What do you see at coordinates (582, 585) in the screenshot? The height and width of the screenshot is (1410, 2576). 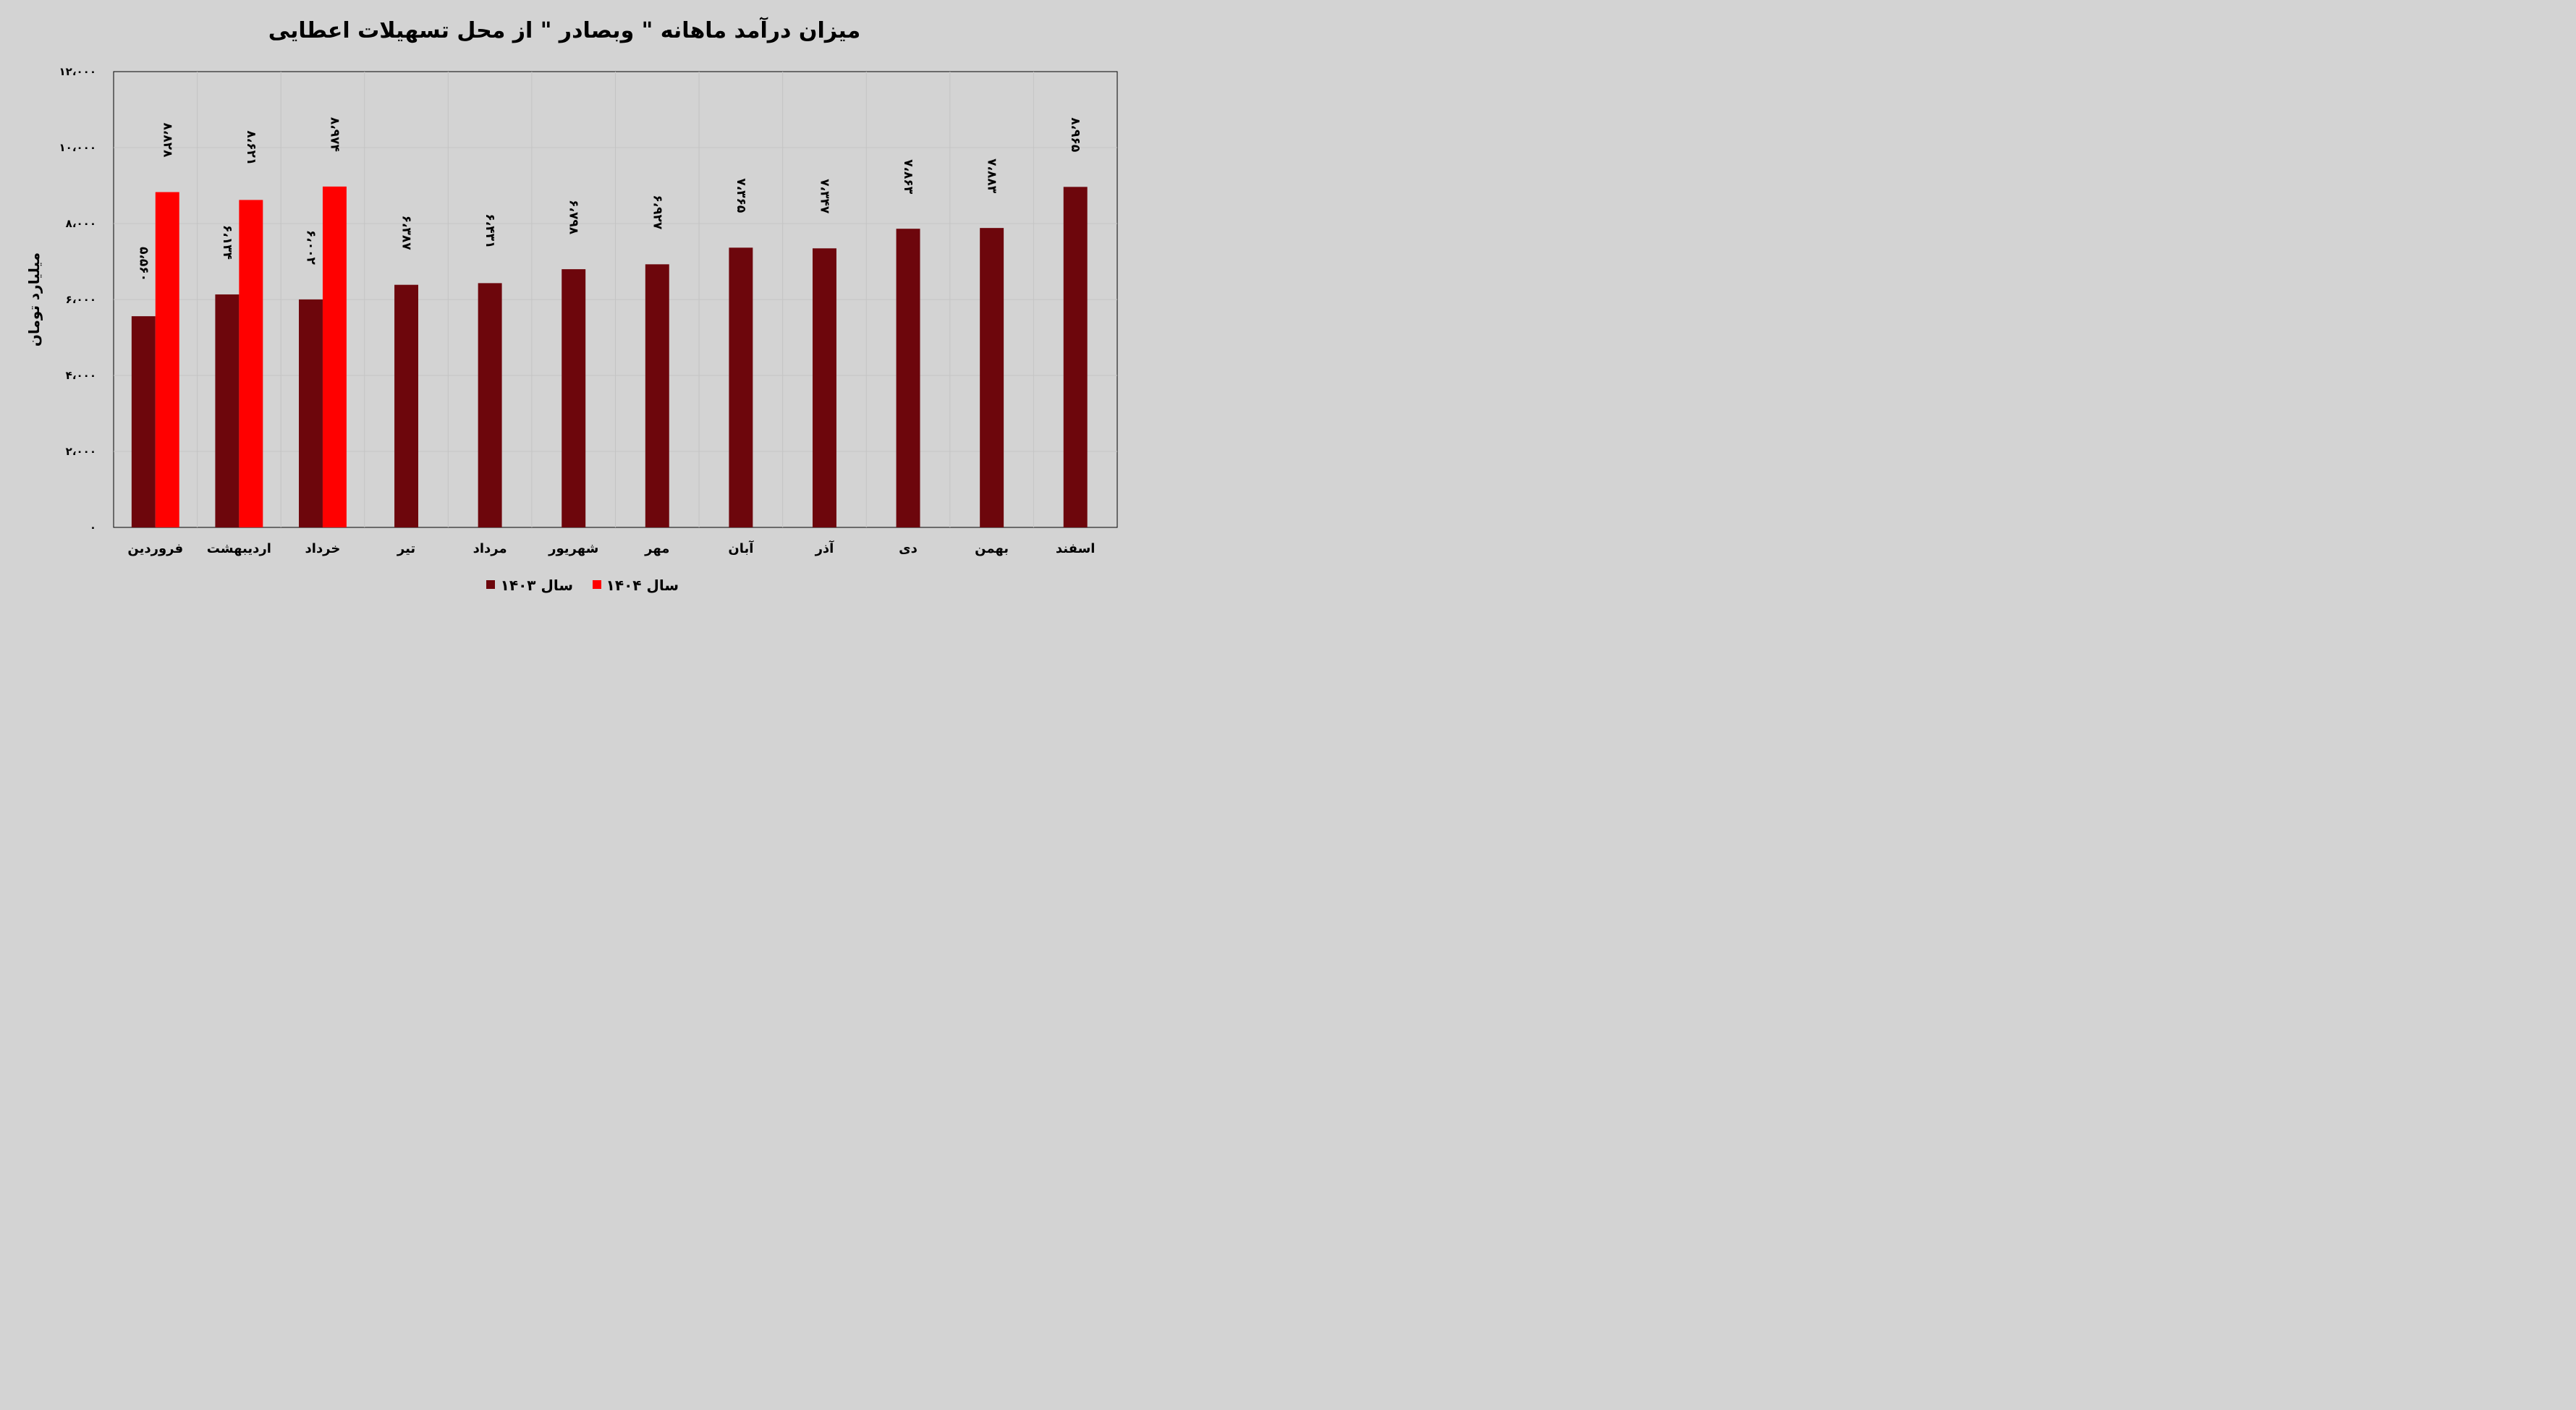 I see `legend: سال ۱۴۰۳ سال ۱۴۰۴` at bounding box center [582, 585].